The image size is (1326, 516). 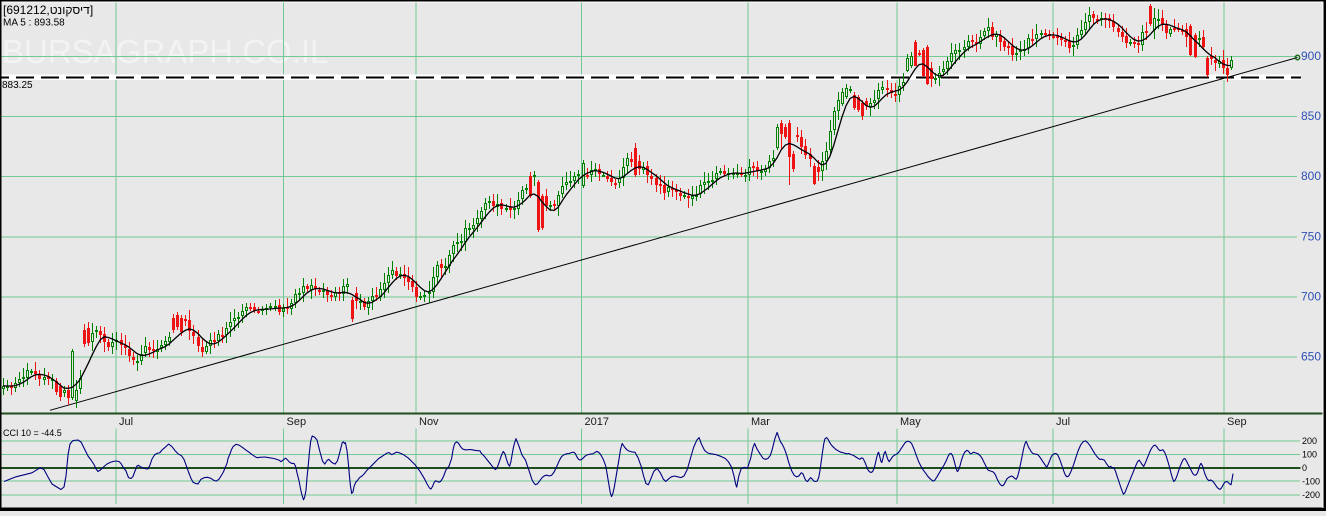 I want to click on svg-text: Nov, so click(x=429, y=422).